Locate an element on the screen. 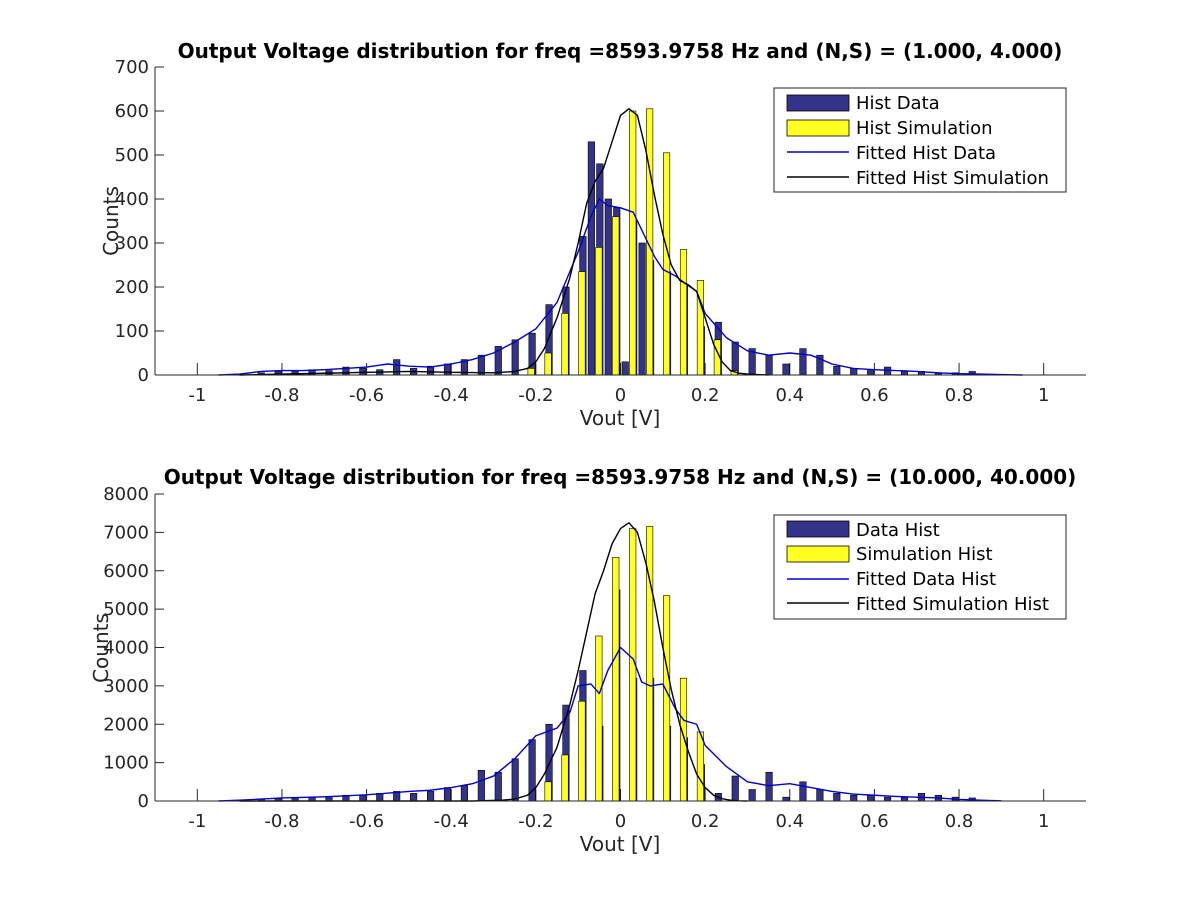  y-tick-label: 5000 is located at coordinates (126, 609).